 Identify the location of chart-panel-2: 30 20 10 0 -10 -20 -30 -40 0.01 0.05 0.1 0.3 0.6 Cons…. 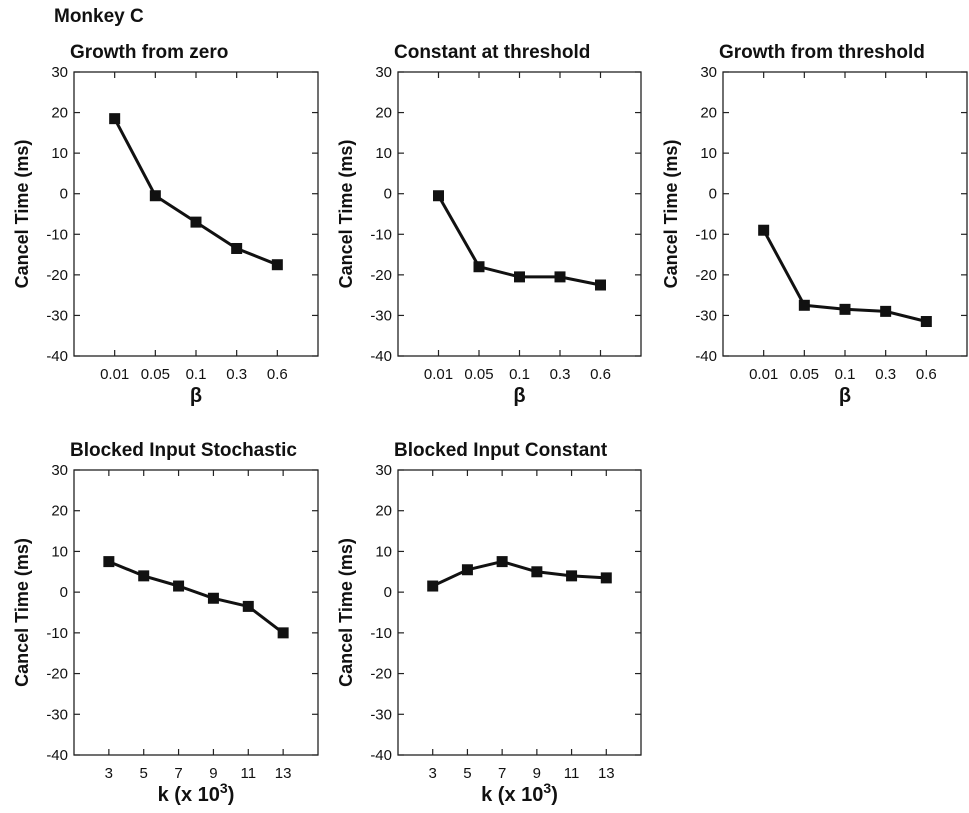
(489, 224).